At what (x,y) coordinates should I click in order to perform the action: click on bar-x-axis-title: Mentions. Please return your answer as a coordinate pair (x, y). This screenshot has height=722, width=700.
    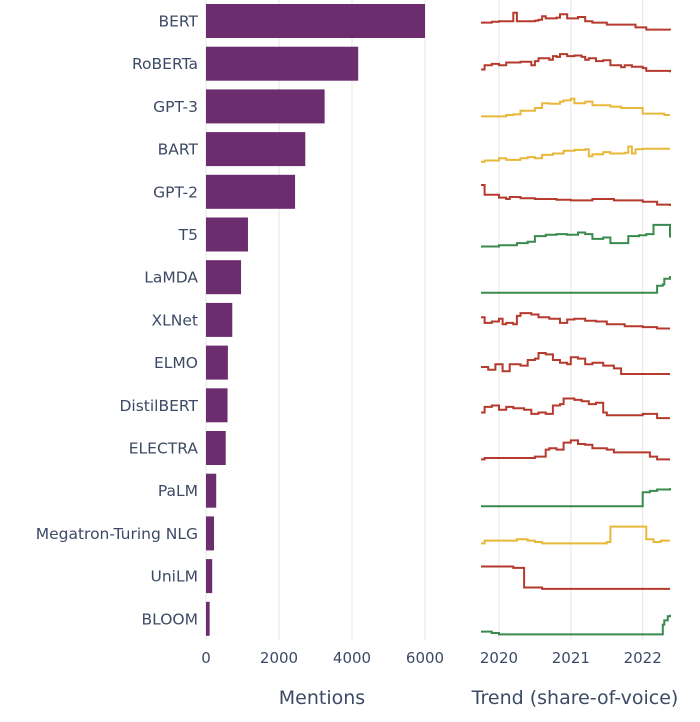
    Looking at the image, I should click on (322, 698).